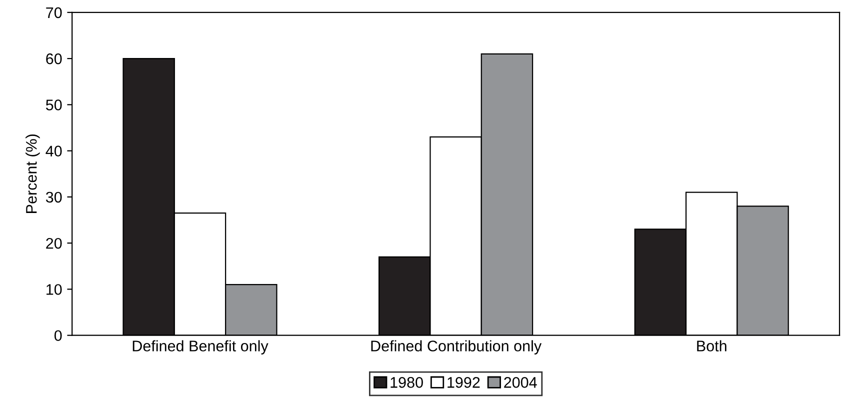 The width and height of the screenshot is (848, 414). Describe the element at coordinates (54, 243) in the screenshot. I see `y-tick-label: 20` at that location.